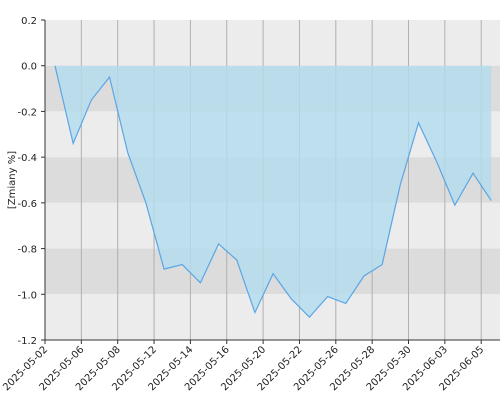 Image resolution: width=500 pixels, height=404 pixels. What do you see at coordinates (12, 180) in the screenshot?
I see `y-axis-label: [Zmiany %]` at bounding box center [12, 180].